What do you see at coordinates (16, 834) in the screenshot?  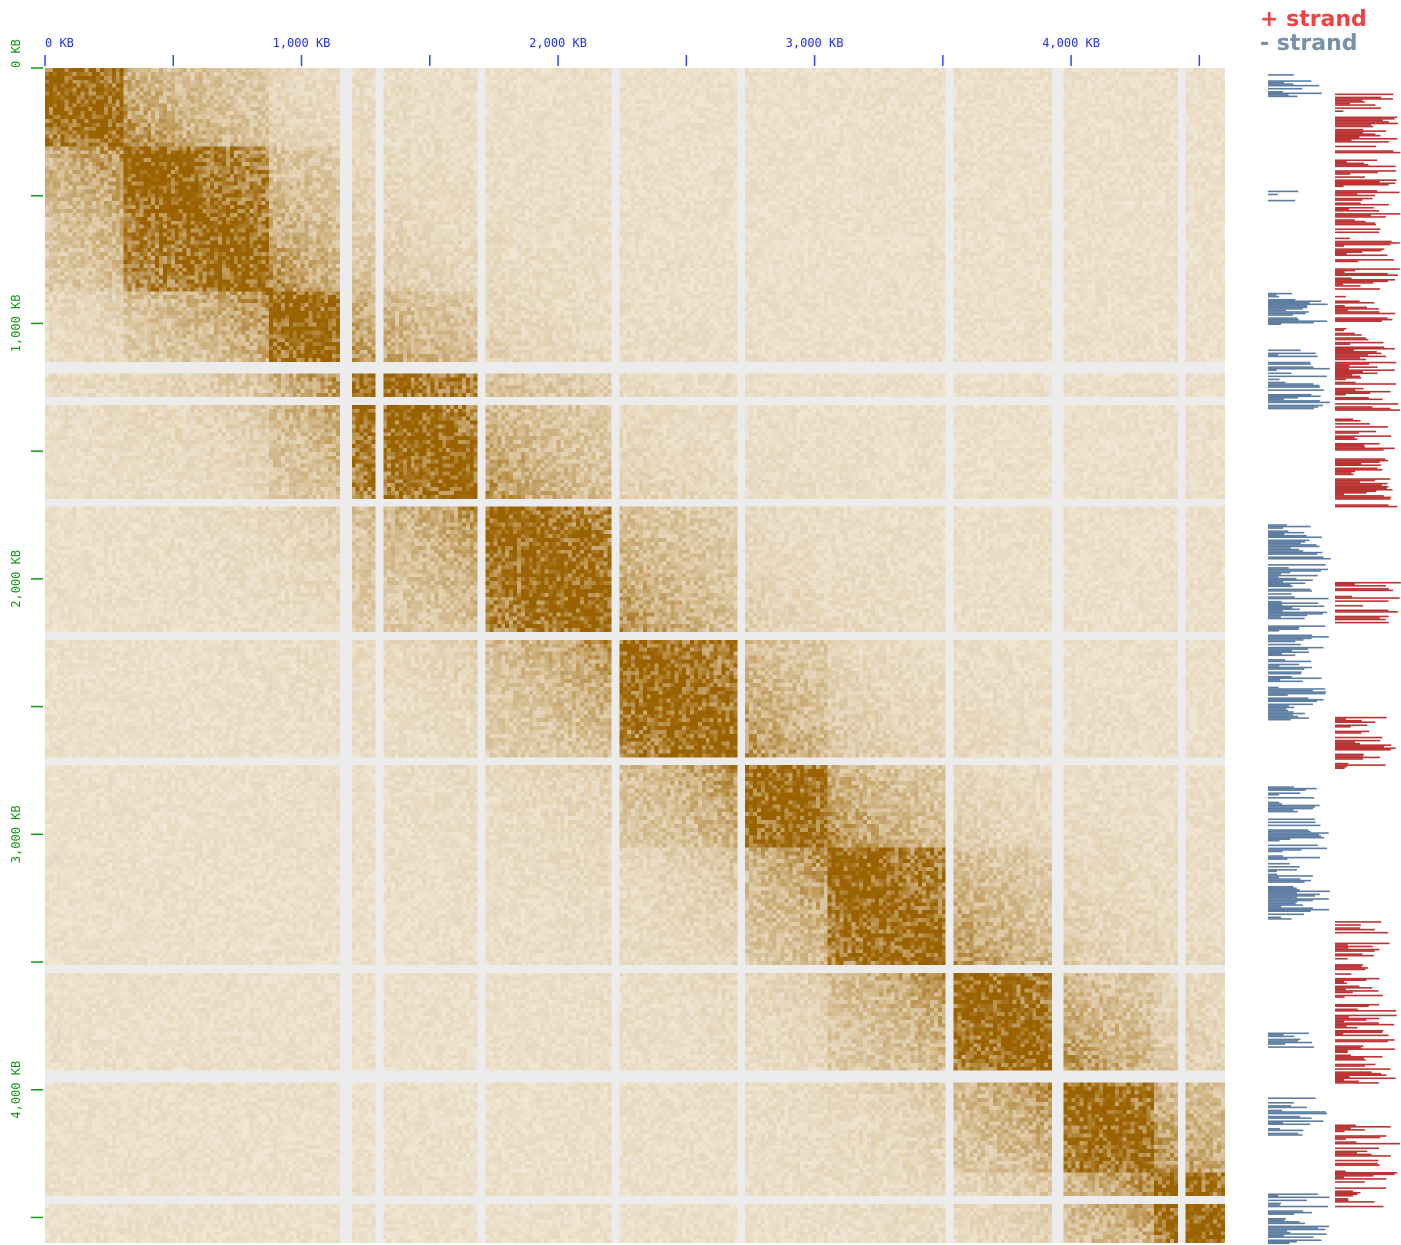 I see `y-tick-label-6: 3,000 KB` at bounding box center [16, 834].